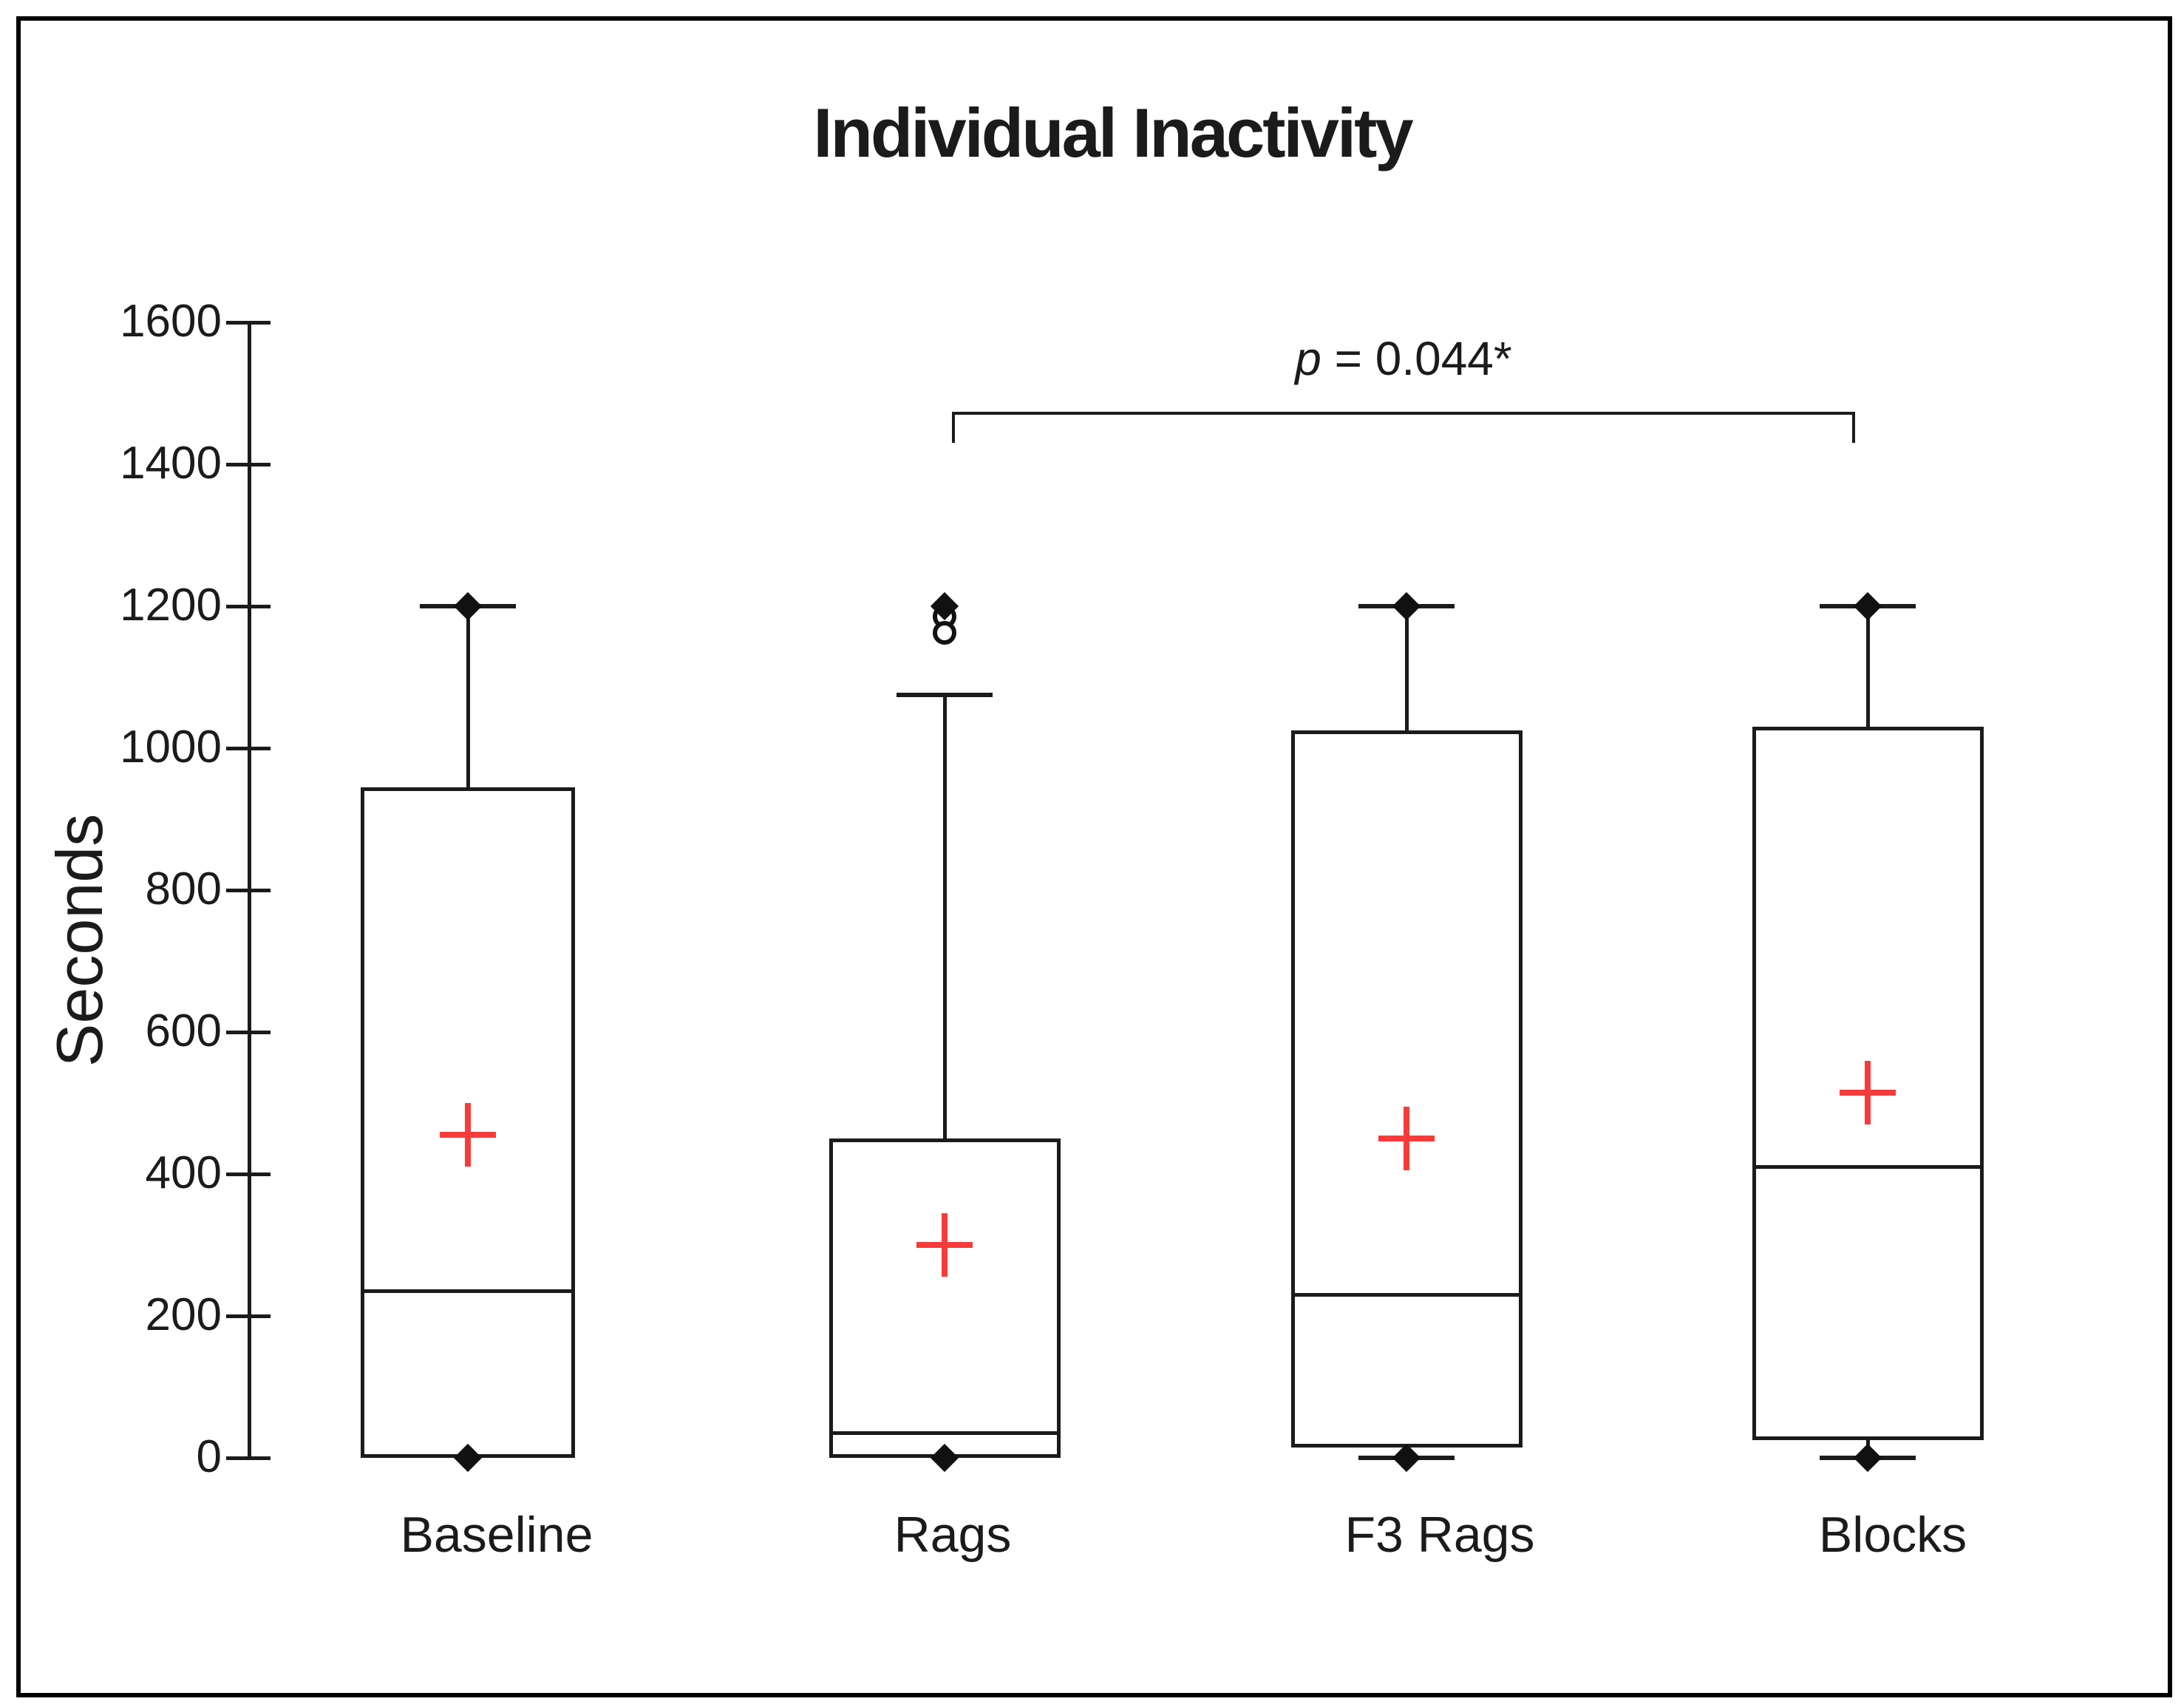 The image size is (2184, 1707). What do you see at coordinates (1416, 358) in the screenshot?
I see `p-value-text: = 0.044*` at bounding box center [1416, 358].